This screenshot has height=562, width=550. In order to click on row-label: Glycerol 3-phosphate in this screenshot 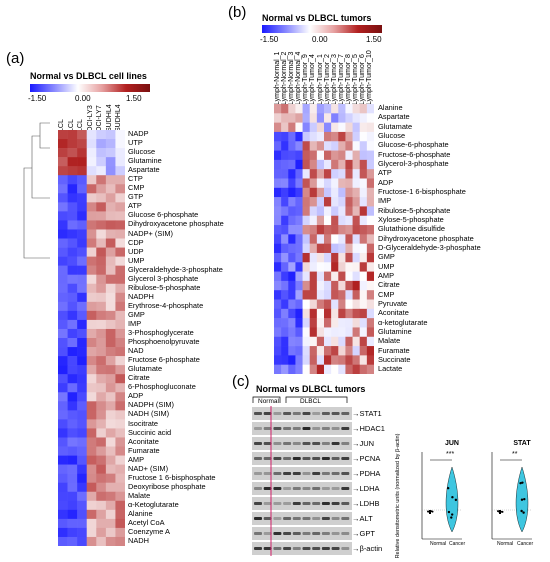, I will do `click(163, 278)`.